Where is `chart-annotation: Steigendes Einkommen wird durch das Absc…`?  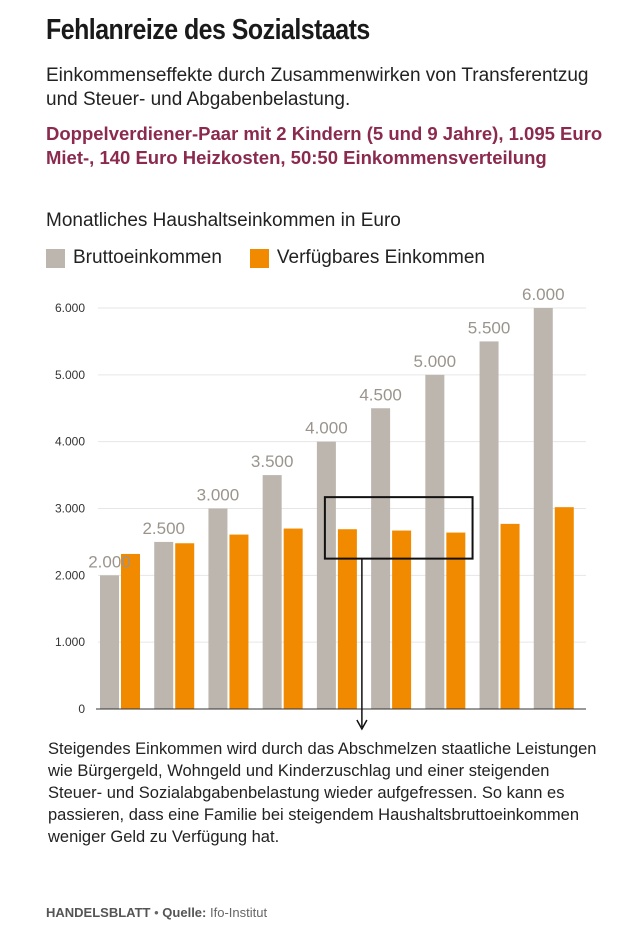 chart-annotation: Steigendes Einkommen wird durch das Absc… is located at coordinates (322, 793).